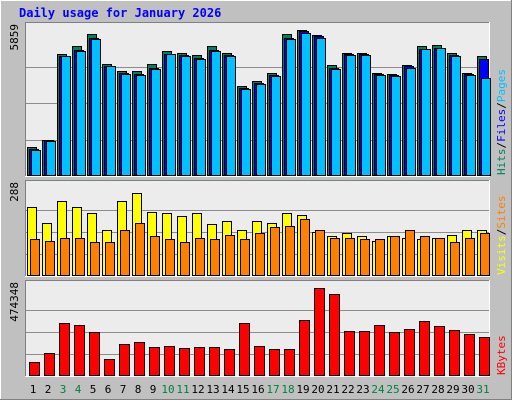  Describe the element at coordinates (242, 389) in the screenshot. I see `x-tick-label: 15` at that location.